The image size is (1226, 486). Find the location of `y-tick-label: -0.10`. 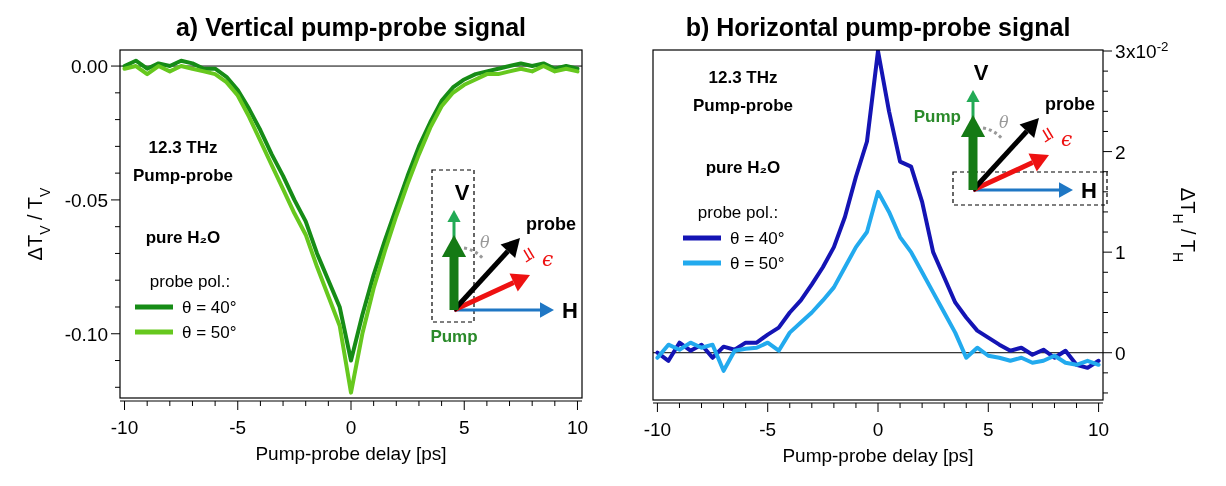

y-tick-label: -0.10 is located at coordinates (86, 334).